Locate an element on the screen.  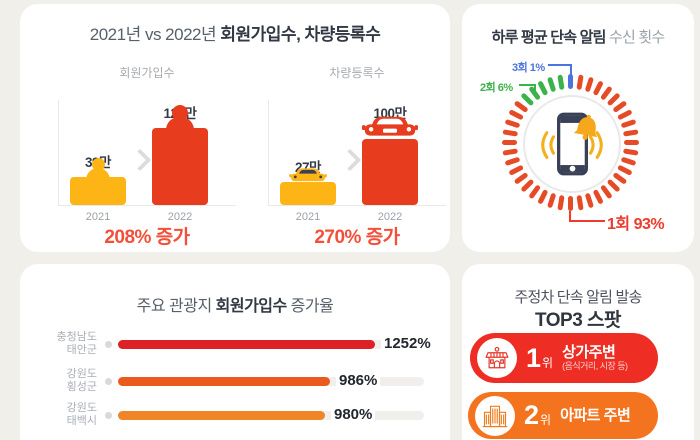
tourist-row: 충청남도 태안군 1252% is located at coordinates (235, 344).